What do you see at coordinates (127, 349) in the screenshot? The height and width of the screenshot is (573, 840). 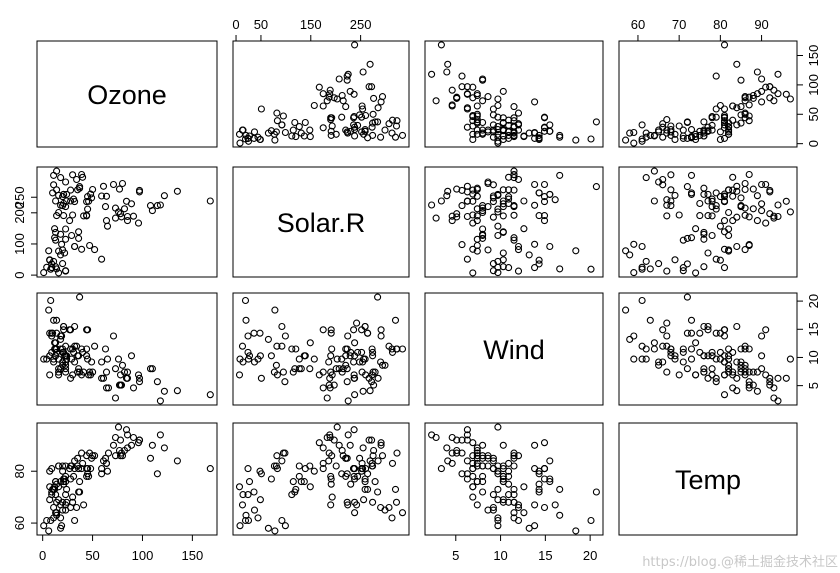 I see `panel-points` at bounding box center [127, 349].